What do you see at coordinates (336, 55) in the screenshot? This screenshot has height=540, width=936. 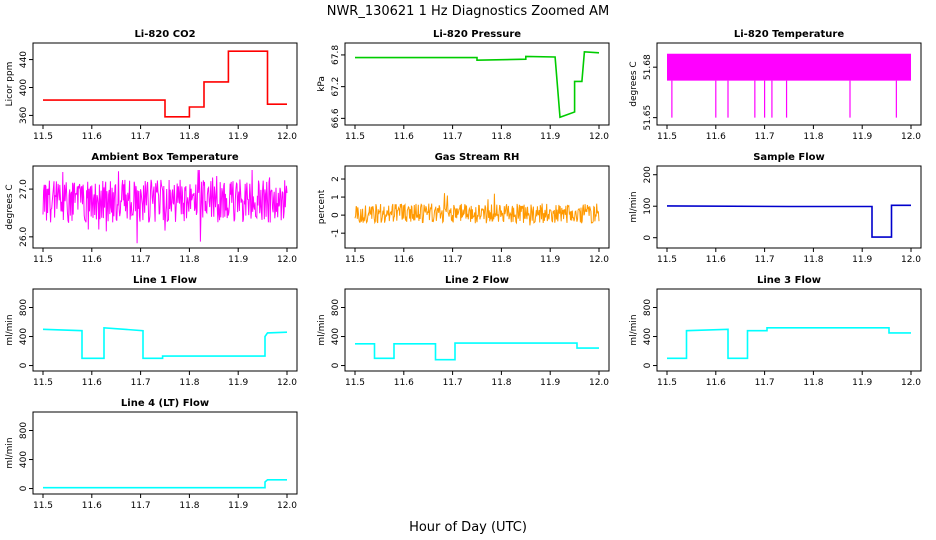 I see `y-tick-label: 67.8` at bounding box center [336, 55].